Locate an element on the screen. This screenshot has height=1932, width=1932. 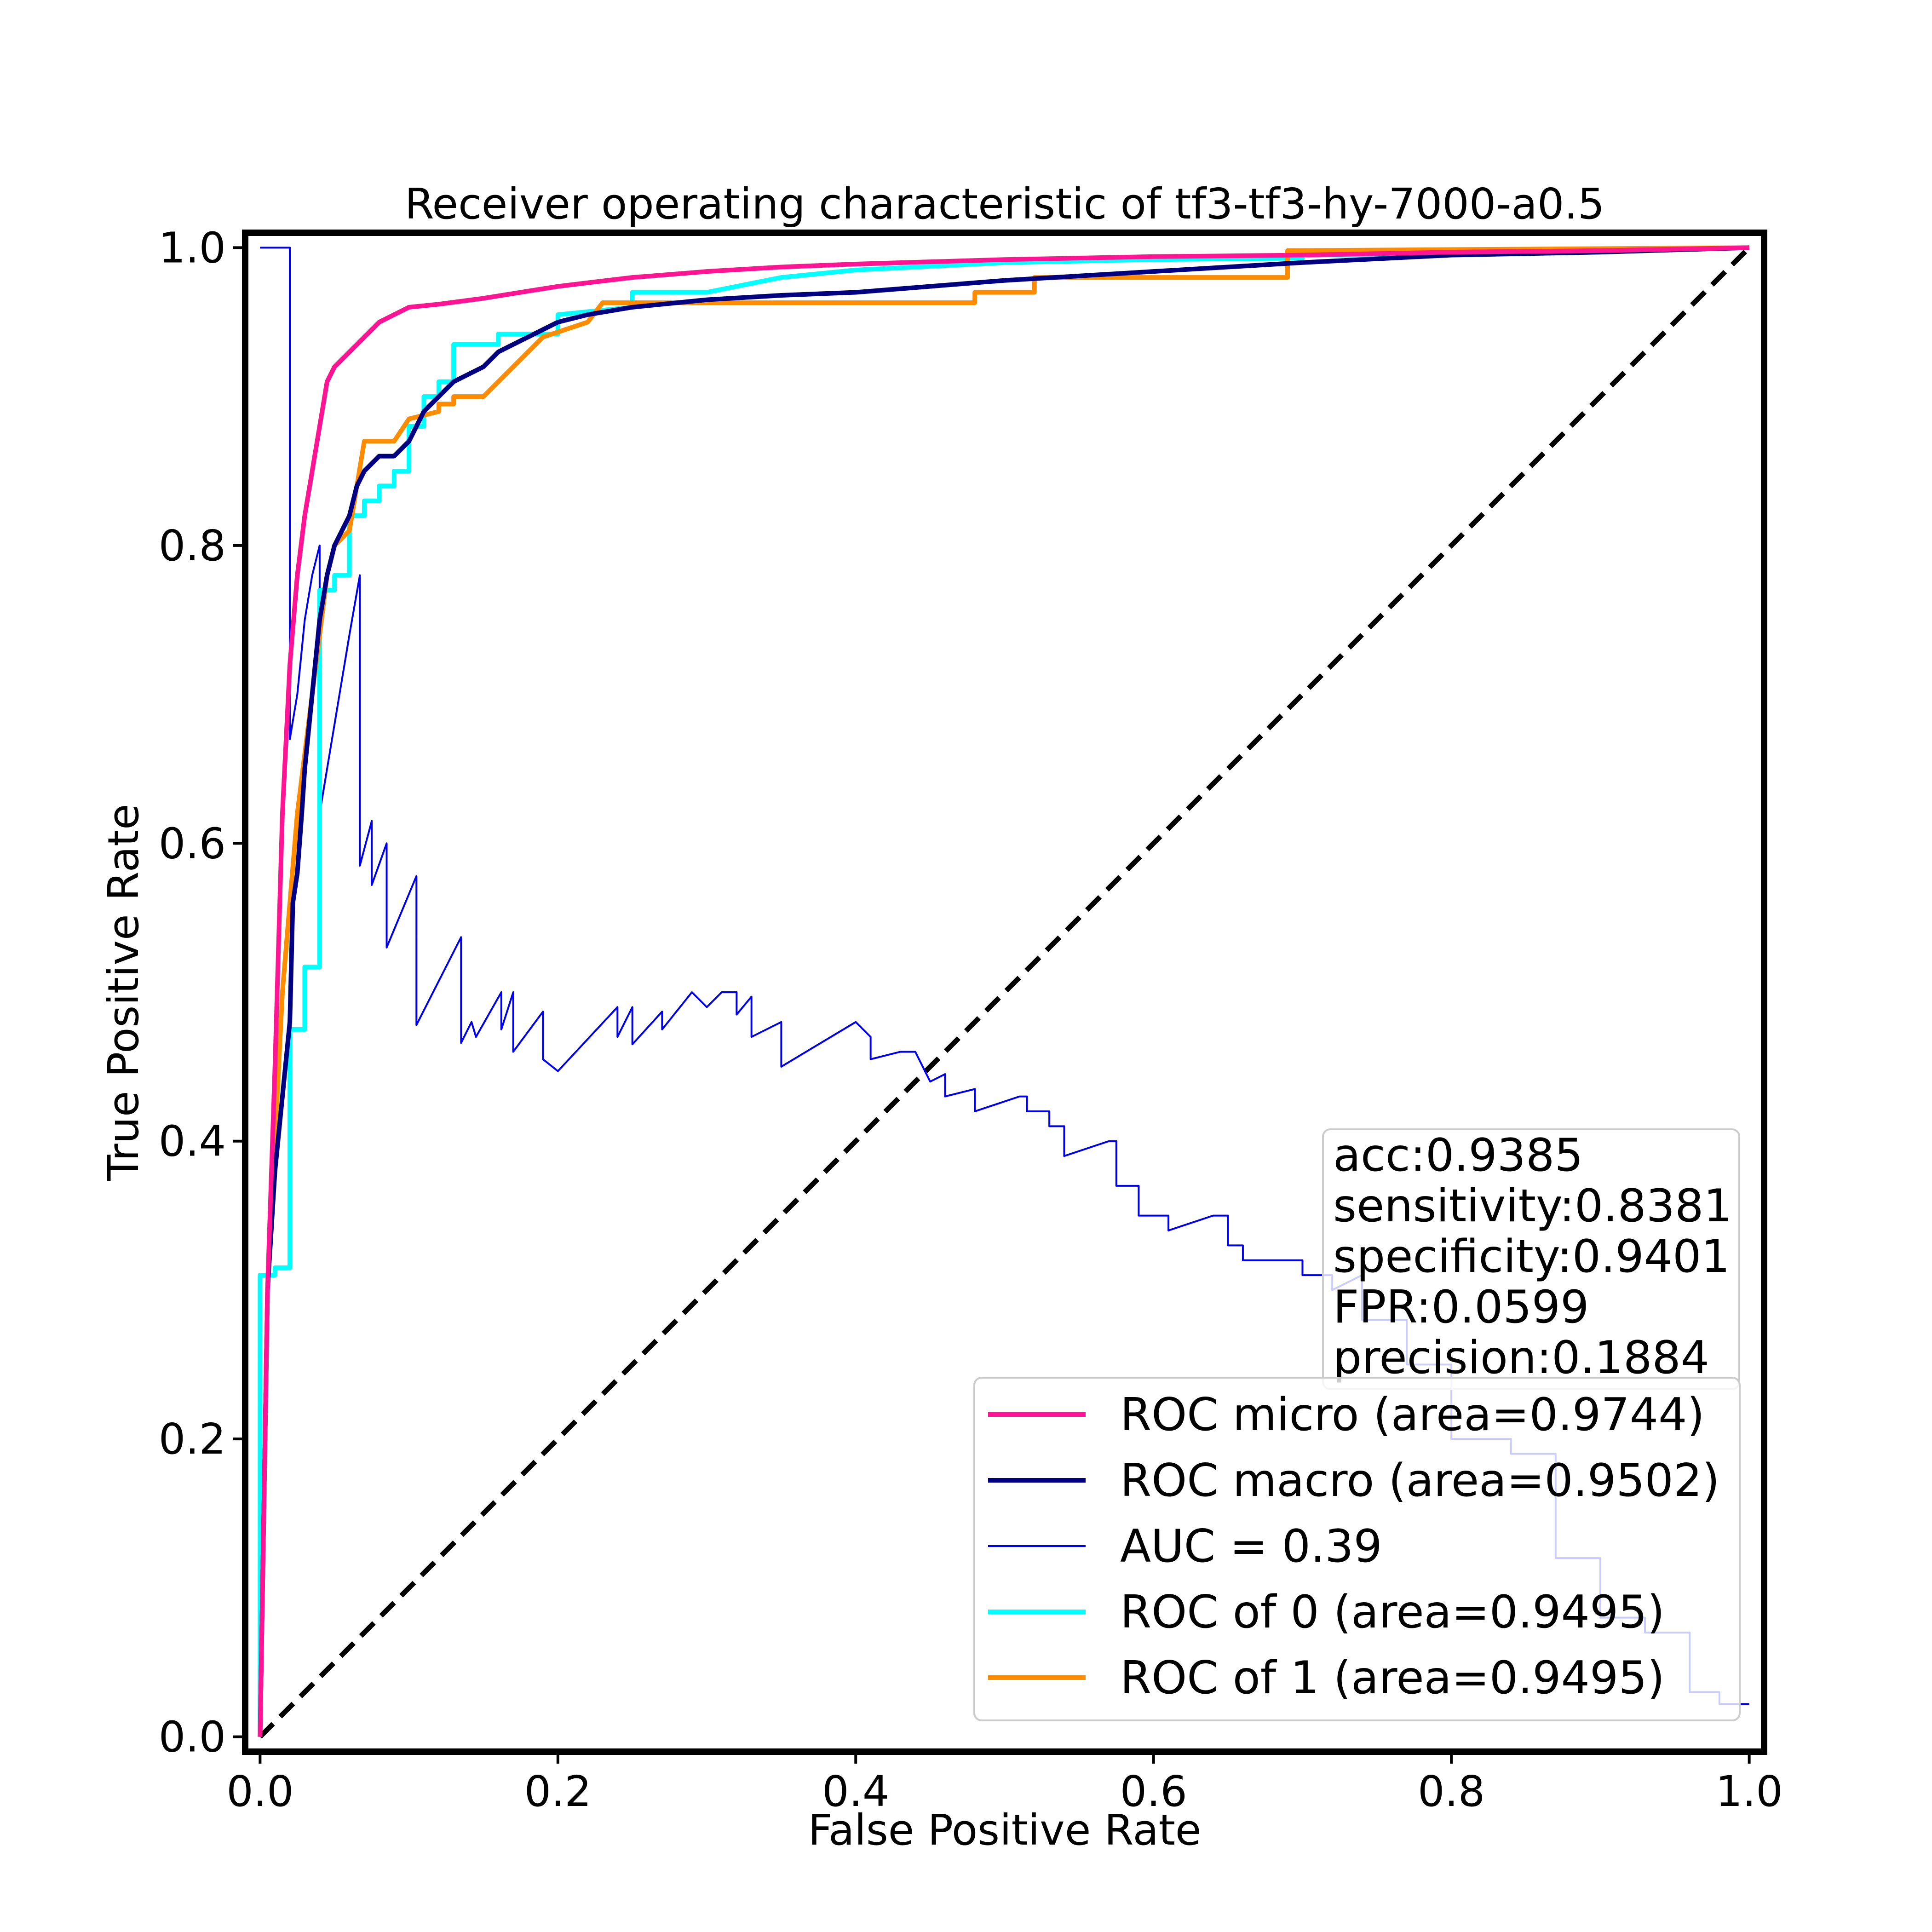
x-axis-ticks: 0.0 0.2 0.4 0.6 0.8 1.0 is located at coordinates (1004, 1784).